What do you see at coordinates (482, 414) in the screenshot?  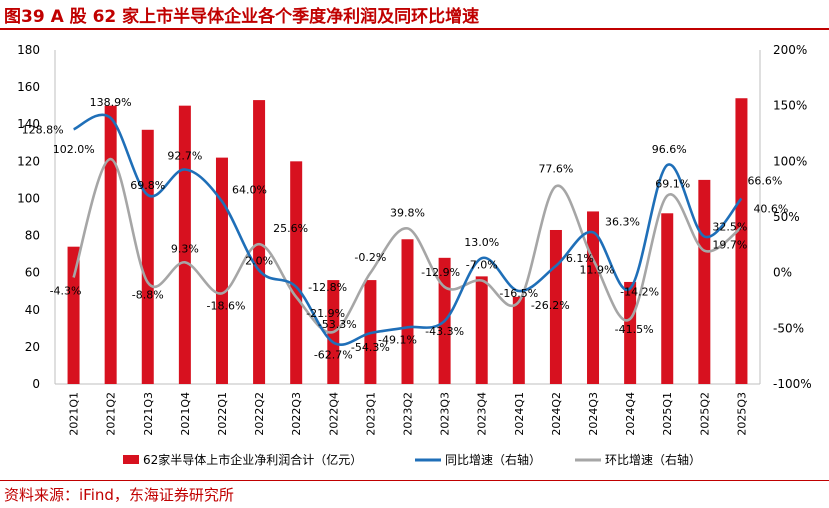 I see `x-tick-label: 2023Q4` at bounding box center [482, 414].